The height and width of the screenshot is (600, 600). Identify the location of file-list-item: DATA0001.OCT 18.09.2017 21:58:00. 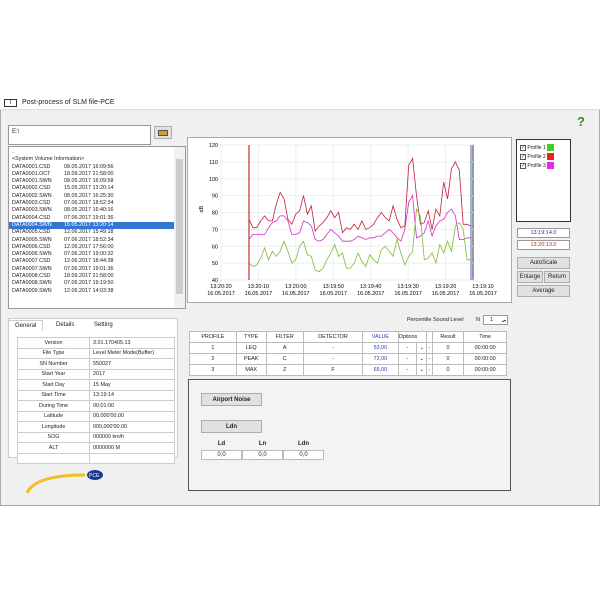
(97, 174).